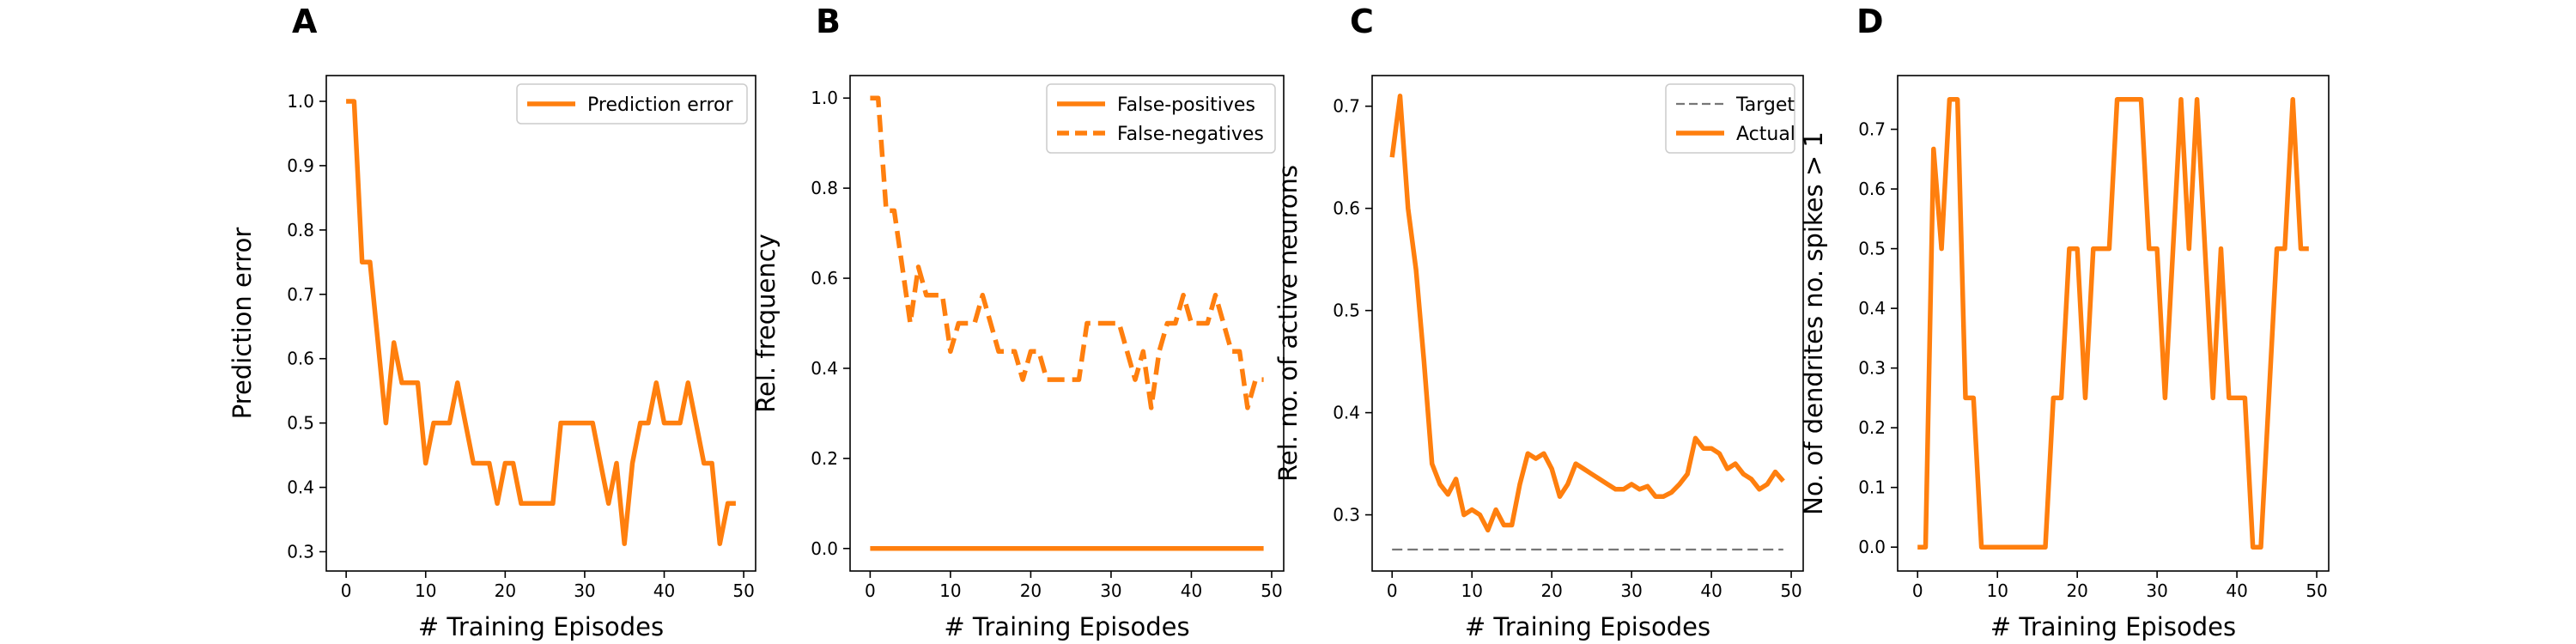  Describe the element at coordinates (1870, 21) in the screenshot. I see `panel-letter: D` at that location.